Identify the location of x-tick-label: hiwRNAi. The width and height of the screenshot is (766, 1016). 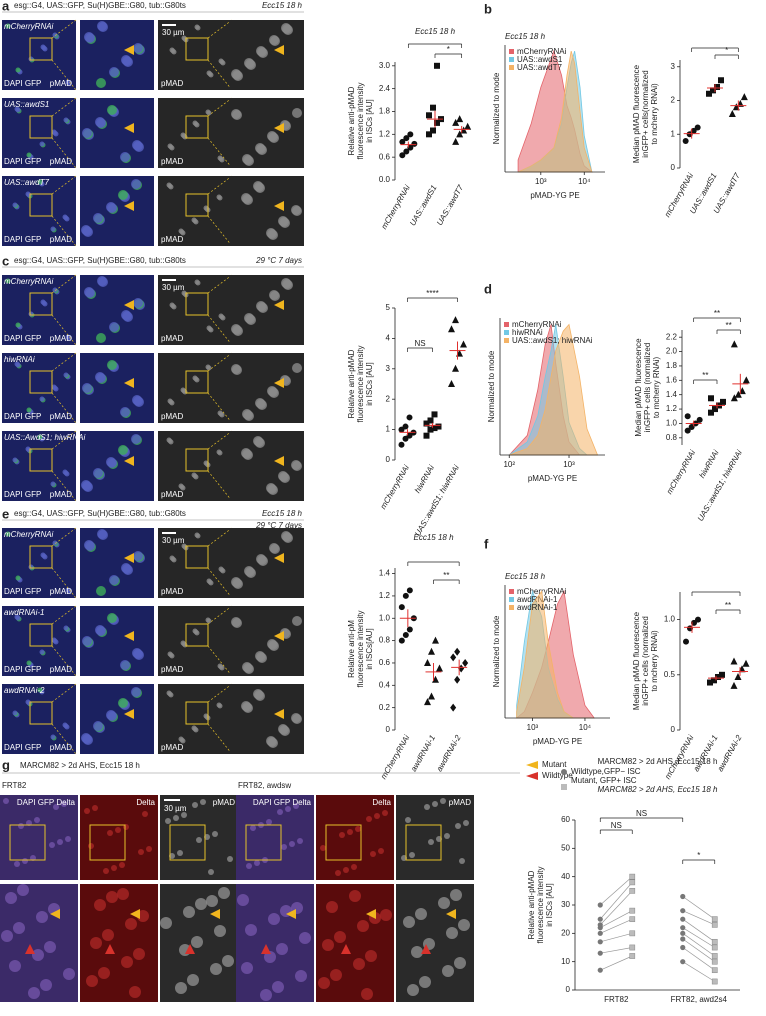
(708, 463).